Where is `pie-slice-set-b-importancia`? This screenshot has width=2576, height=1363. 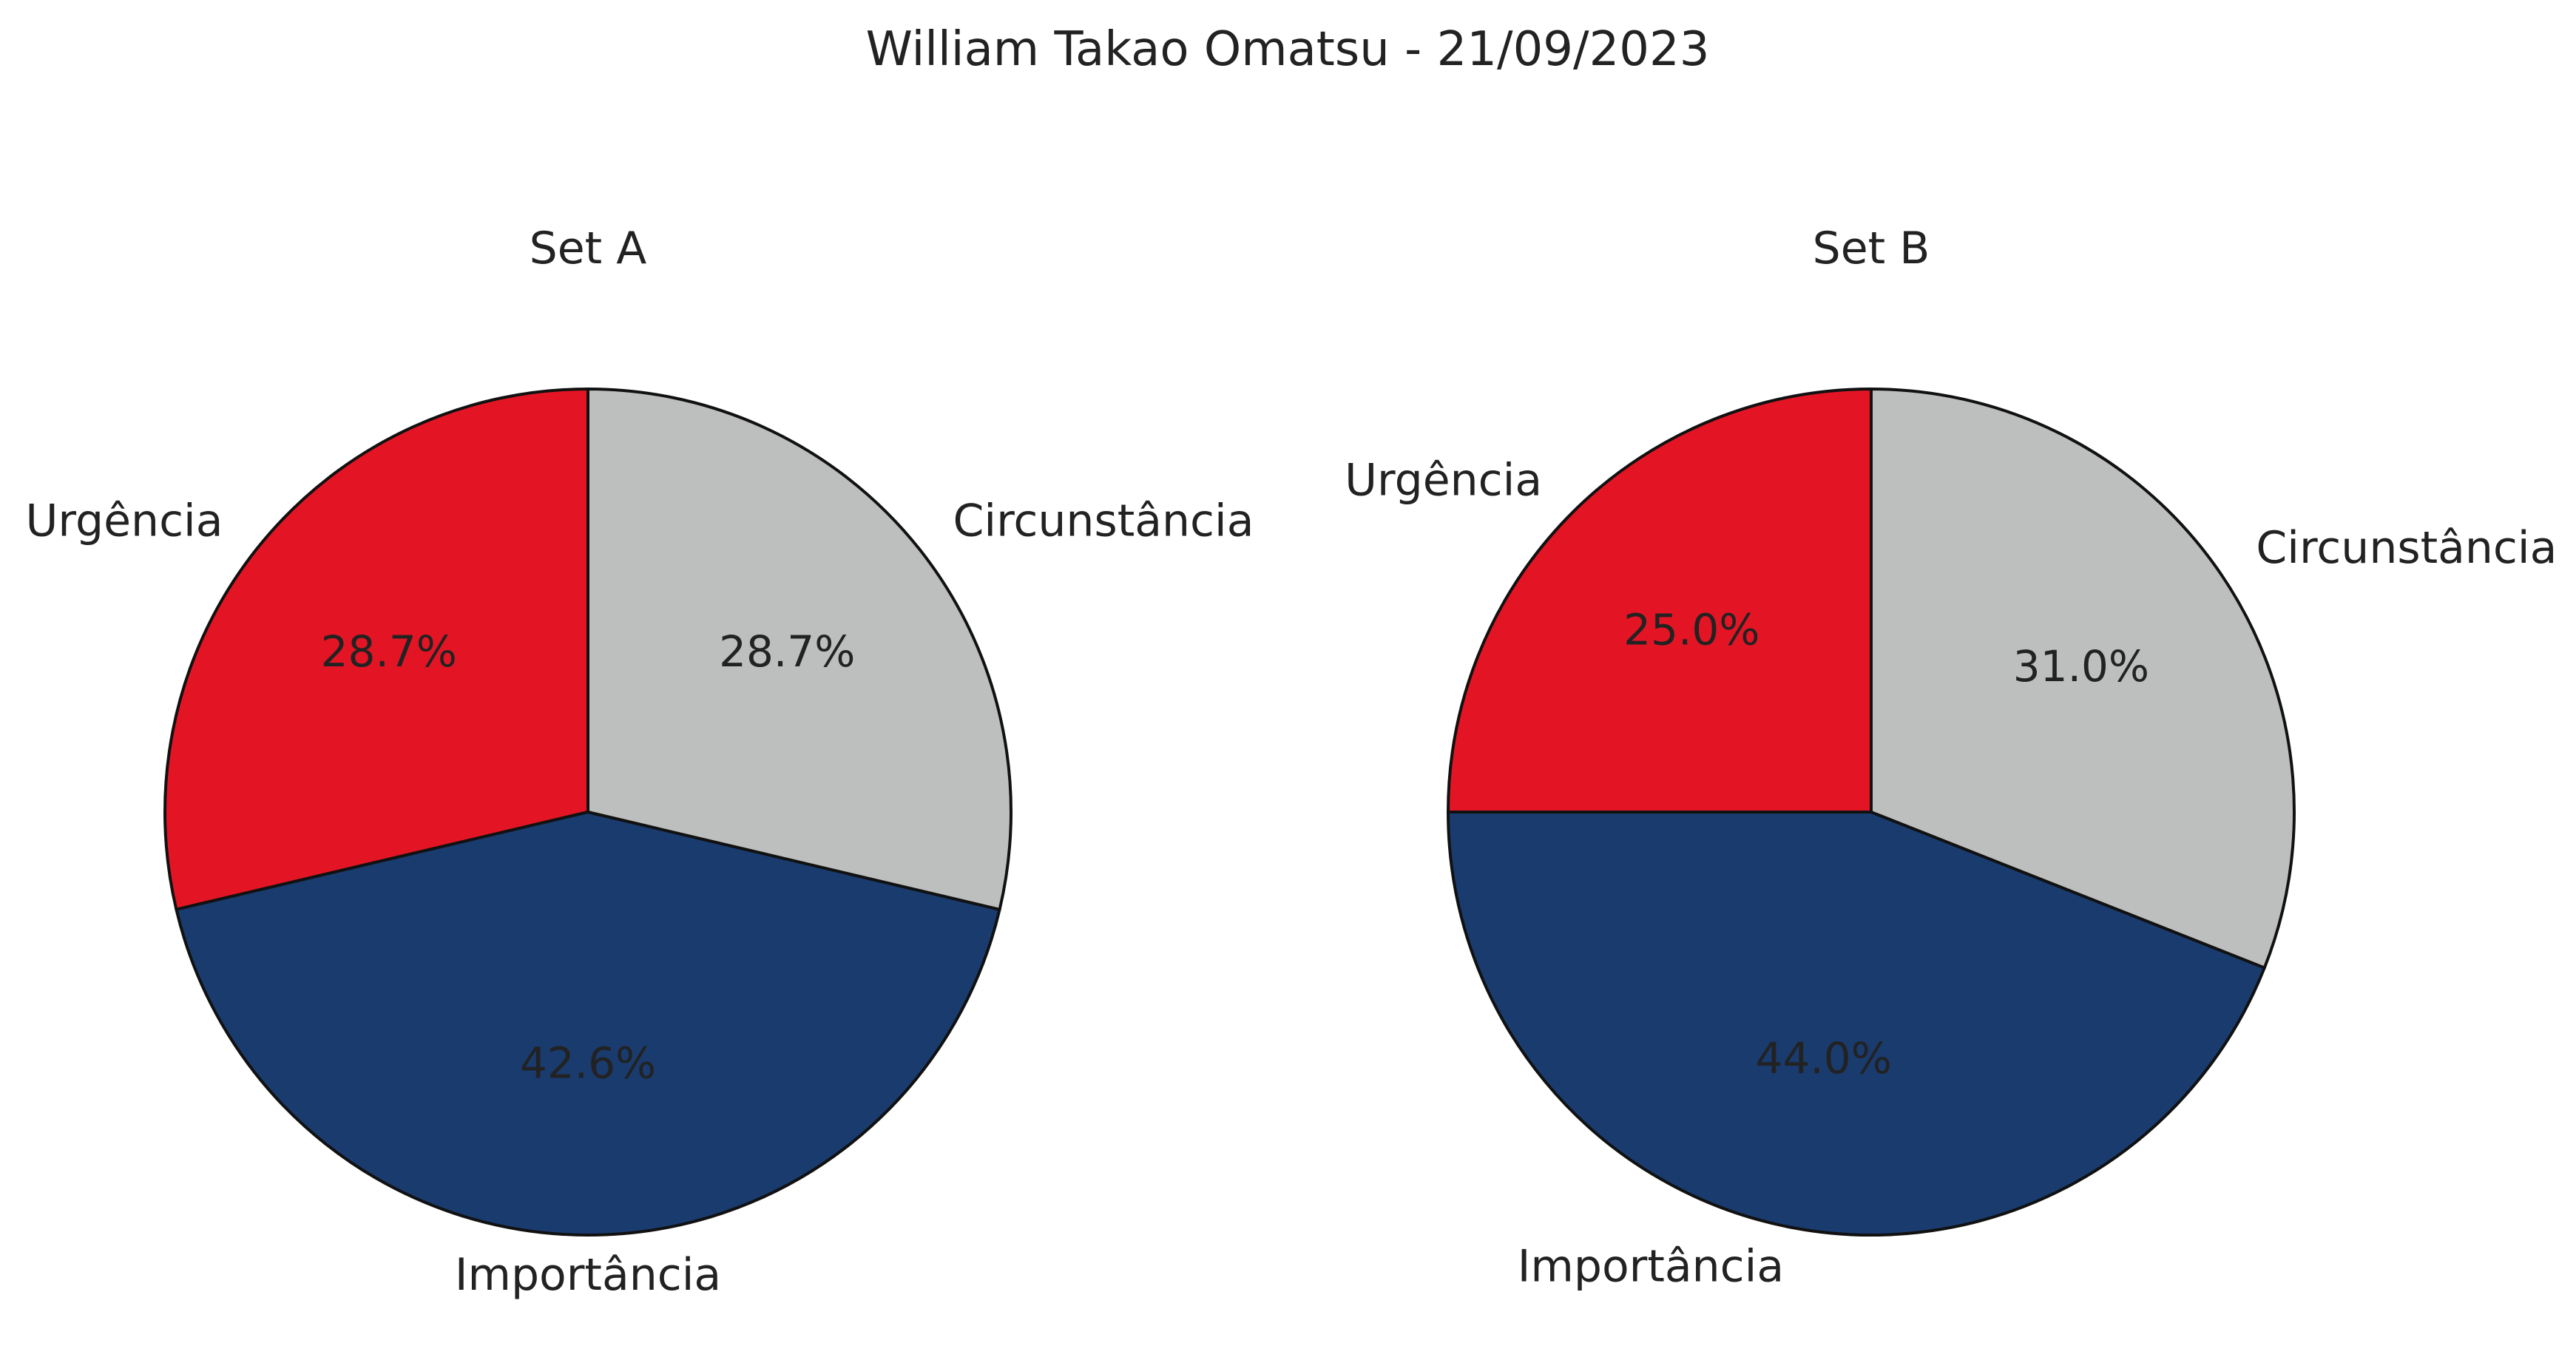
pie-slice-set-b-importancia is located at coordinates (1856, 1024).